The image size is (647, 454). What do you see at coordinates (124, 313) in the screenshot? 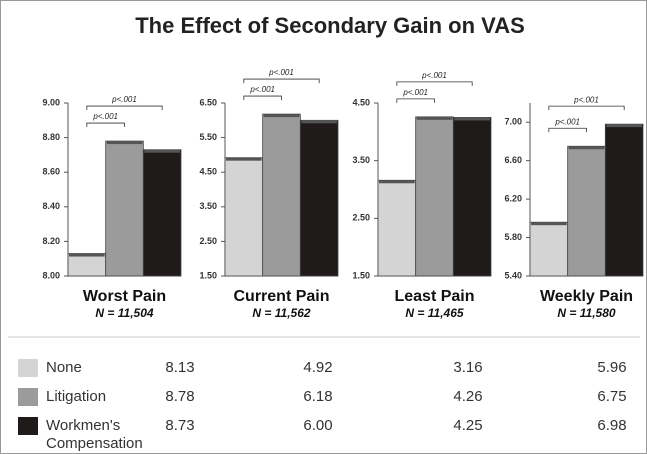
I see `chart-subtitle: N = 11,504` at bounding box center [124, 313].